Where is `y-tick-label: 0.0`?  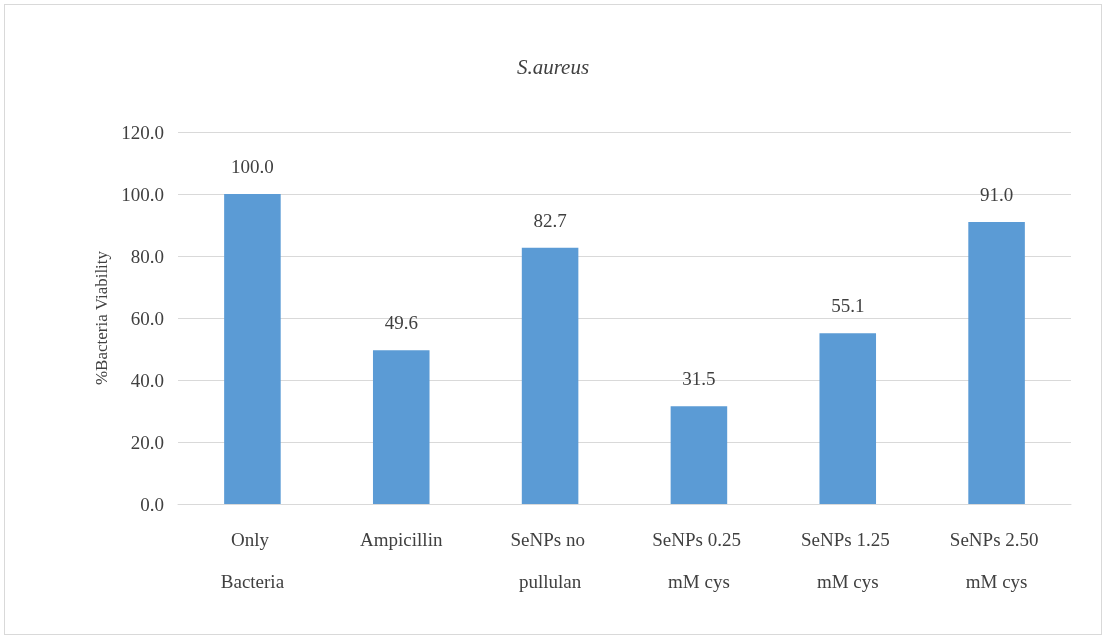
y-tick-label: 0.0 is located at coordinates (152, 504).